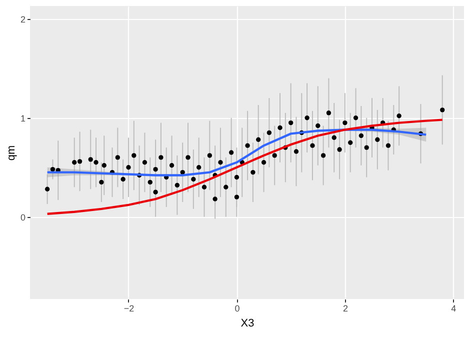  Describe the element at coordinates (453, 309) in the screenshot. I see `x-tick-label: 4` at that location.